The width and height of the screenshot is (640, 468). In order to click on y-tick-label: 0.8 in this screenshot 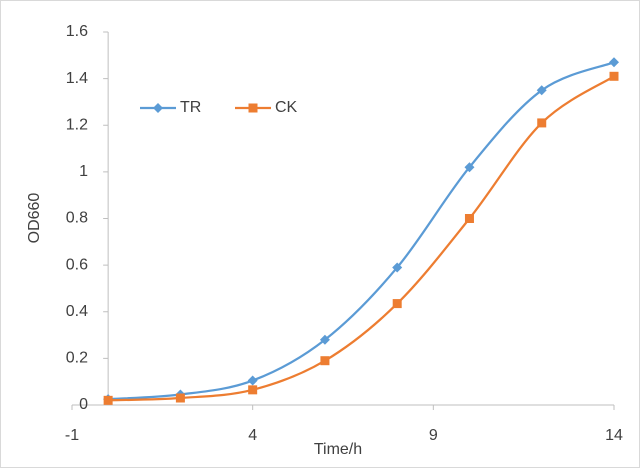, I will do `click(77, 218)`.